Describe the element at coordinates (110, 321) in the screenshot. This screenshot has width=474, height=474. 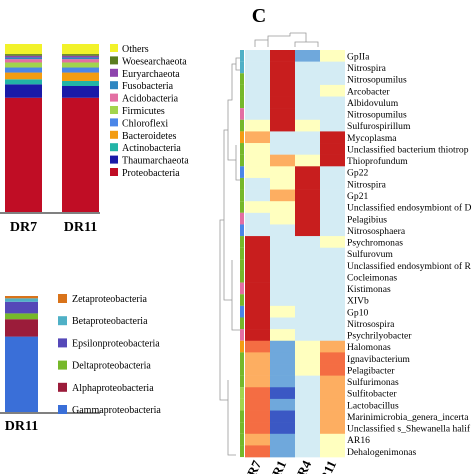
I see `legend-label-betaproteobacteria: Betaproteobacteria` at that location.